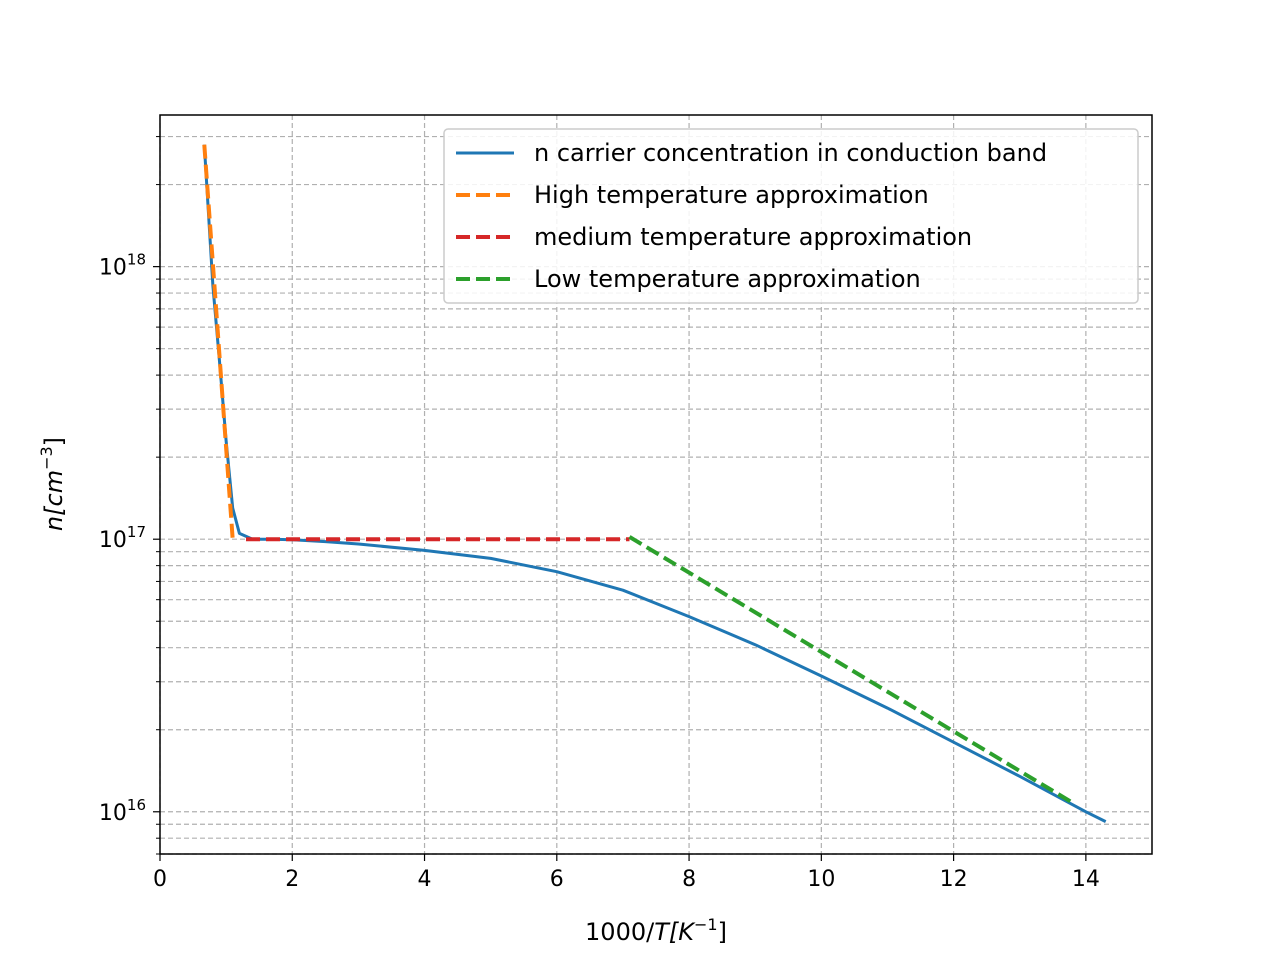 This screenshot has height=960, width=1280. I want to click on legend-box, so click(791, 216).